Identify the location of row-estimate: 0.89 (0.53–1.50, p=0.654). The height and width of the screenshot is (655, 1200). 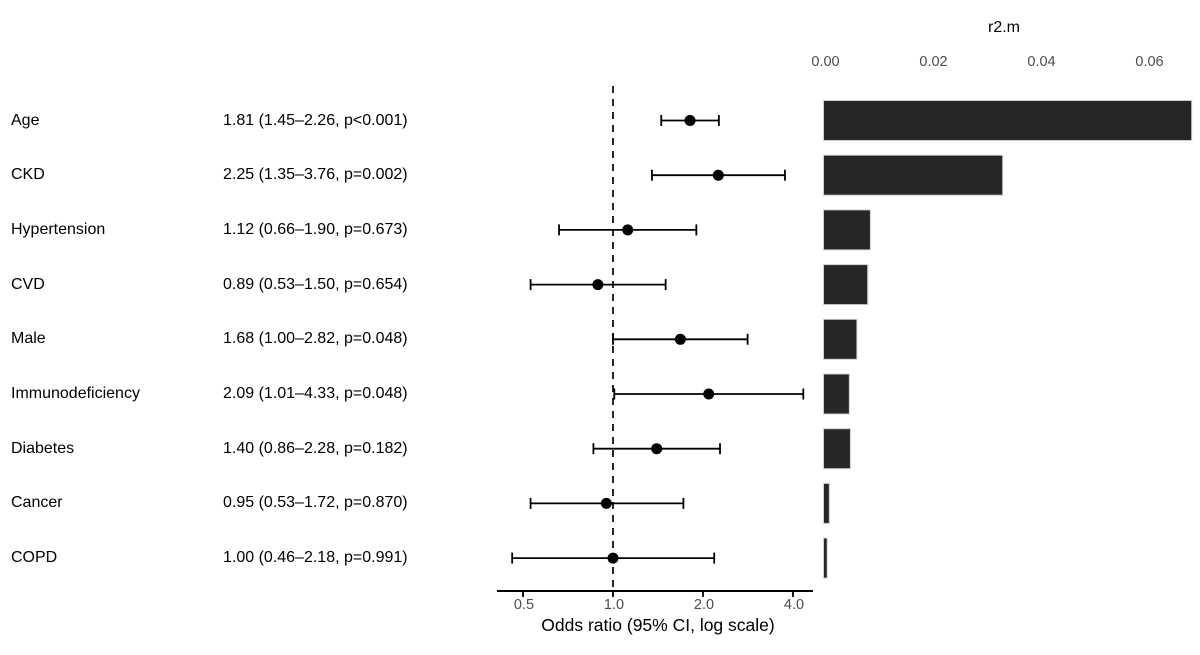
(315, 284).